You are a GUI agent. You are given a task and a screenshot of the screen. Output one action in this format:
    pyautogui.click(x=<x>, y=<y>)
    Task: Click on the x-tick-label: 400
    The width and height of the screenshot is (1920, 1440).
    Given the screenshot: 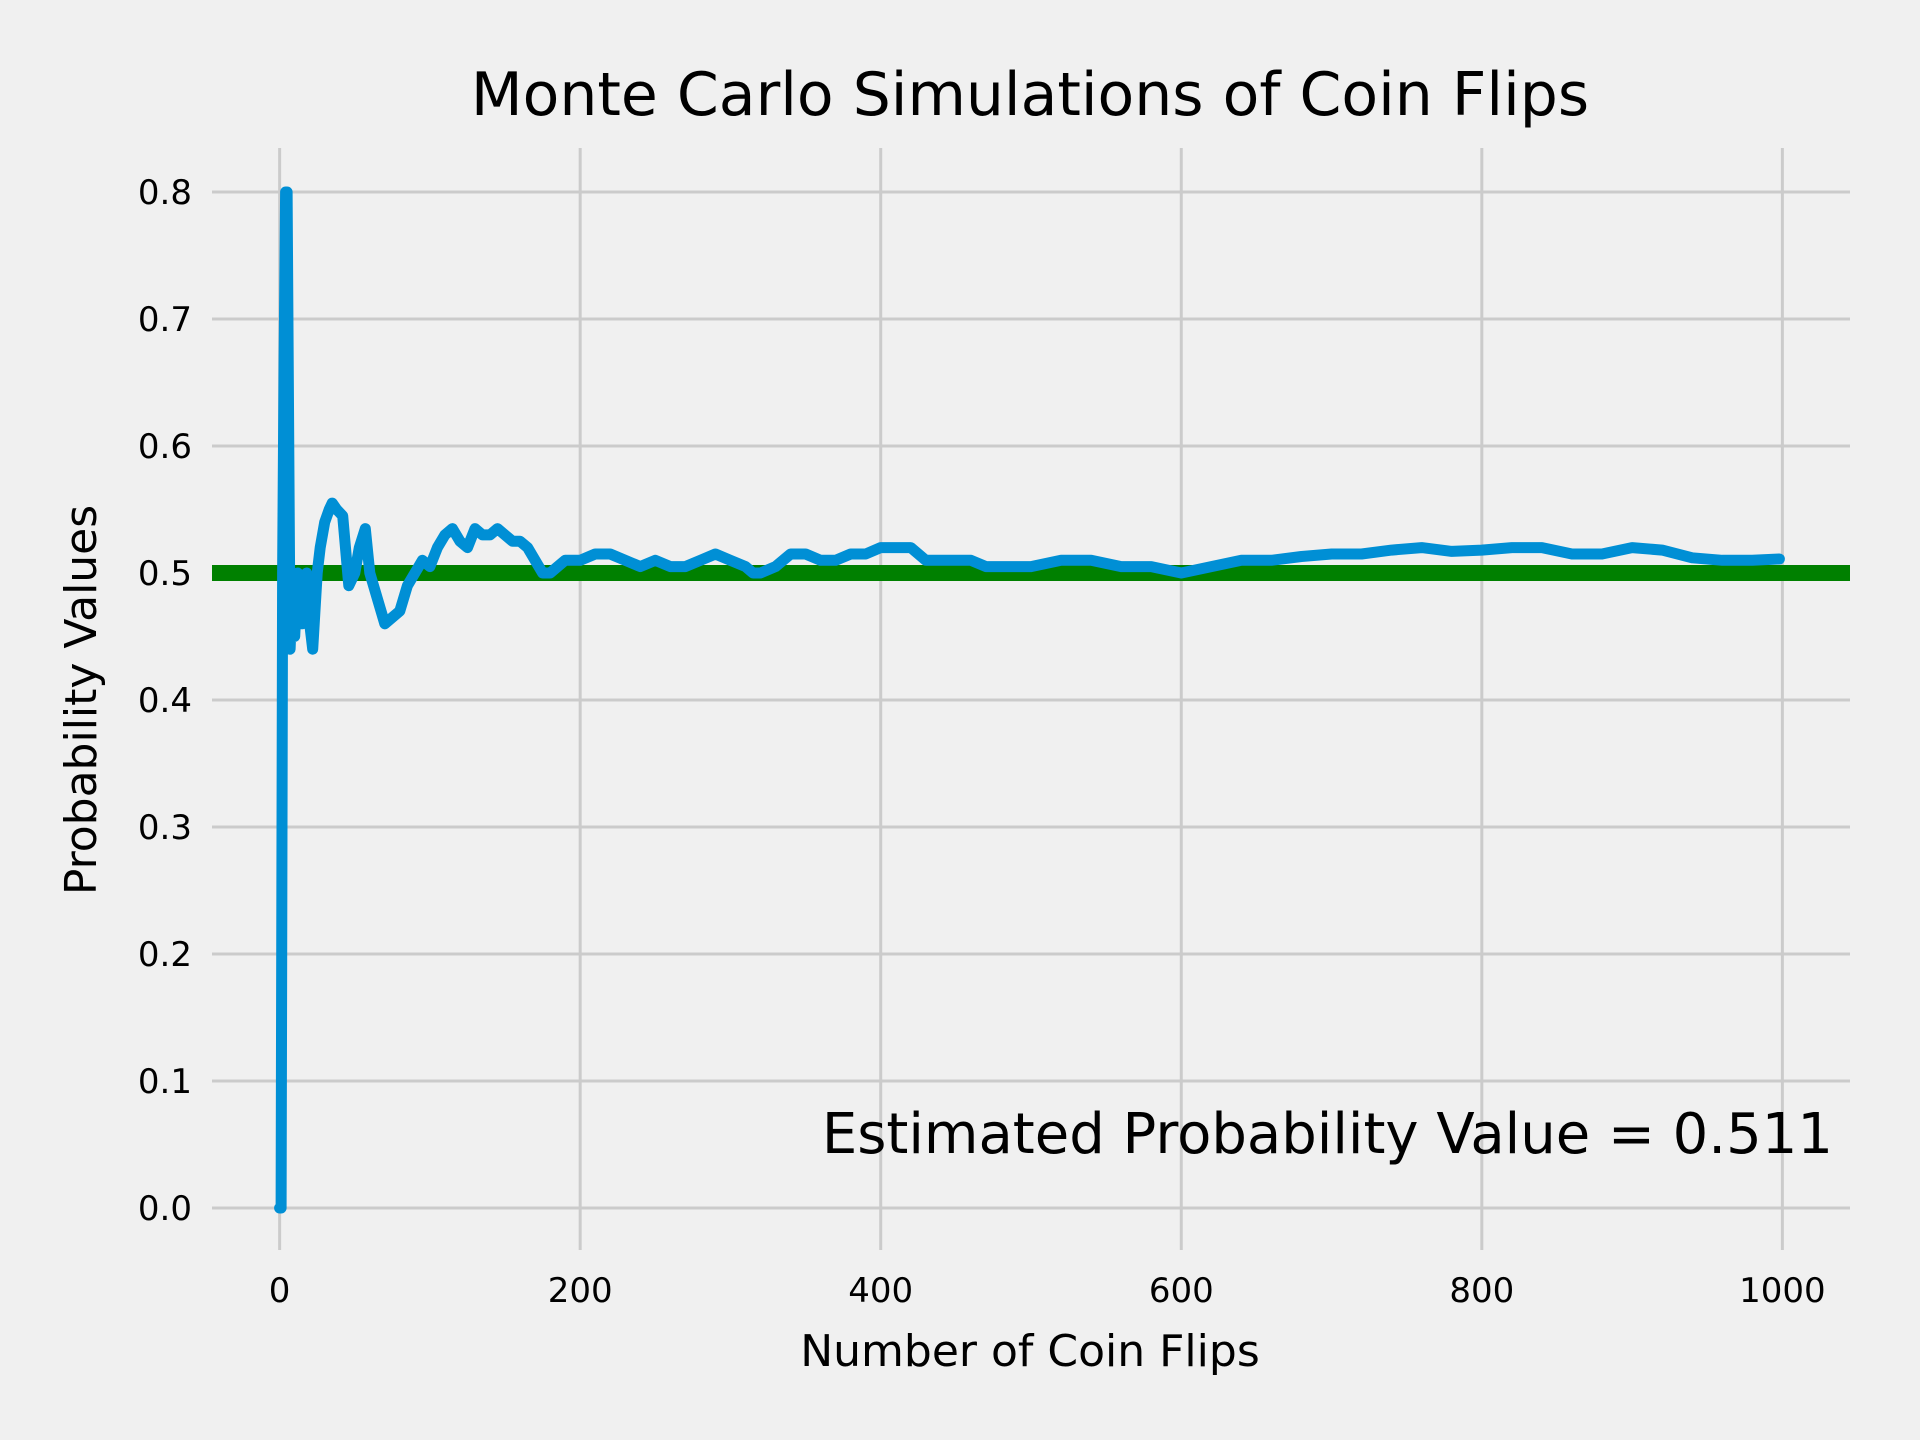 What is the action you would take?
    pyautogui.click(x=880, y=1291)
    